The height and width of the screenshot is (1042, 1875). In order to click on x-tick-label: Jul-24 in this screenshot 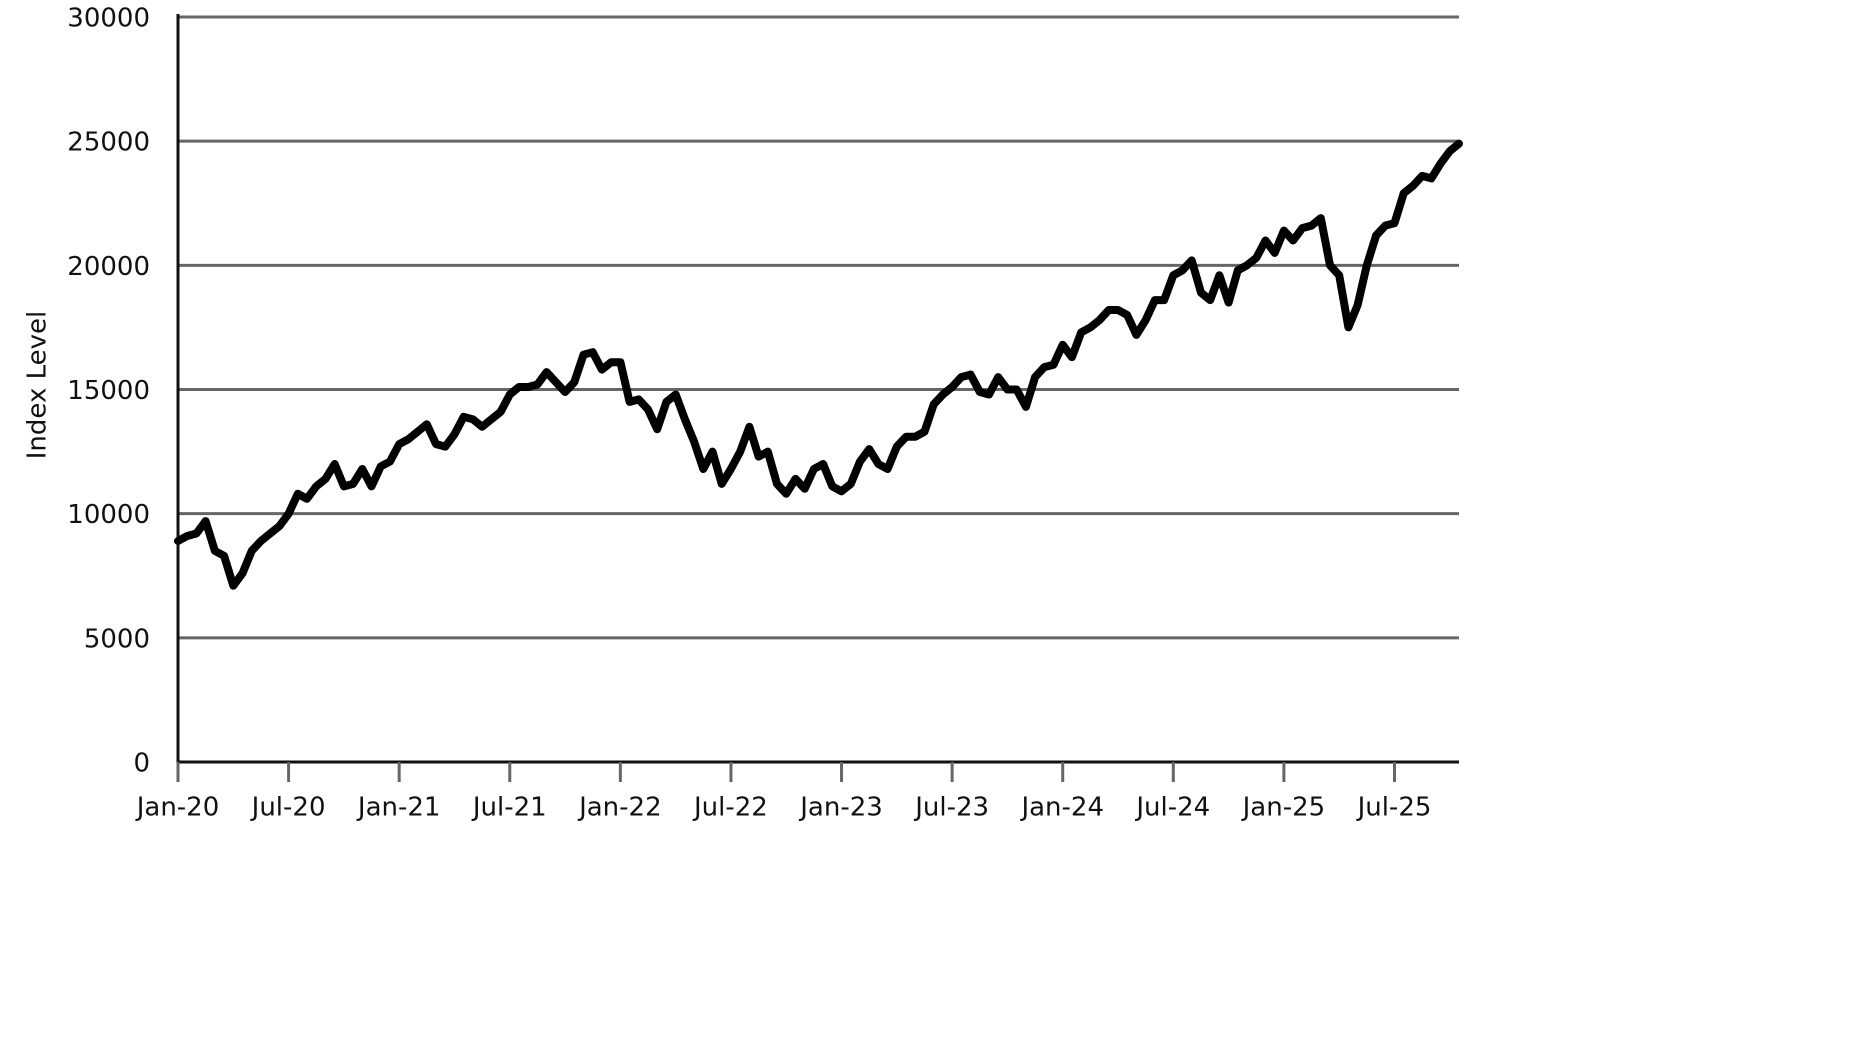, I will do `click(1172, 808)`.